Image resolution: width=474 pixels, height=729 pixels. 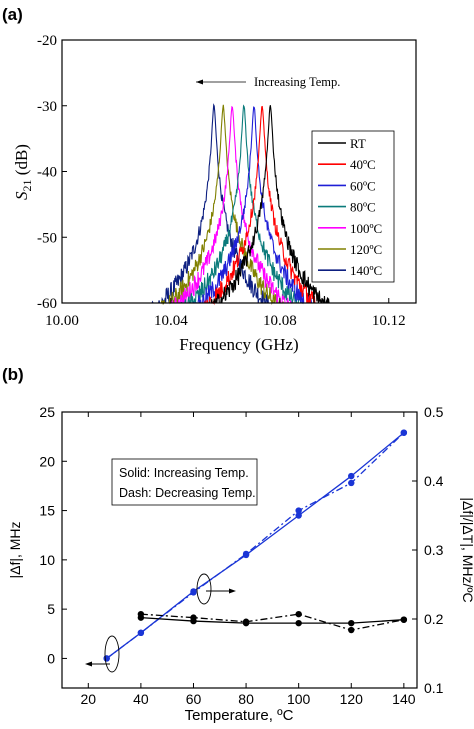 What do you see at coordinates (204, 589) in the screenshot?
I see `indicator-ellipse-right` at bounding box center [204, 589].